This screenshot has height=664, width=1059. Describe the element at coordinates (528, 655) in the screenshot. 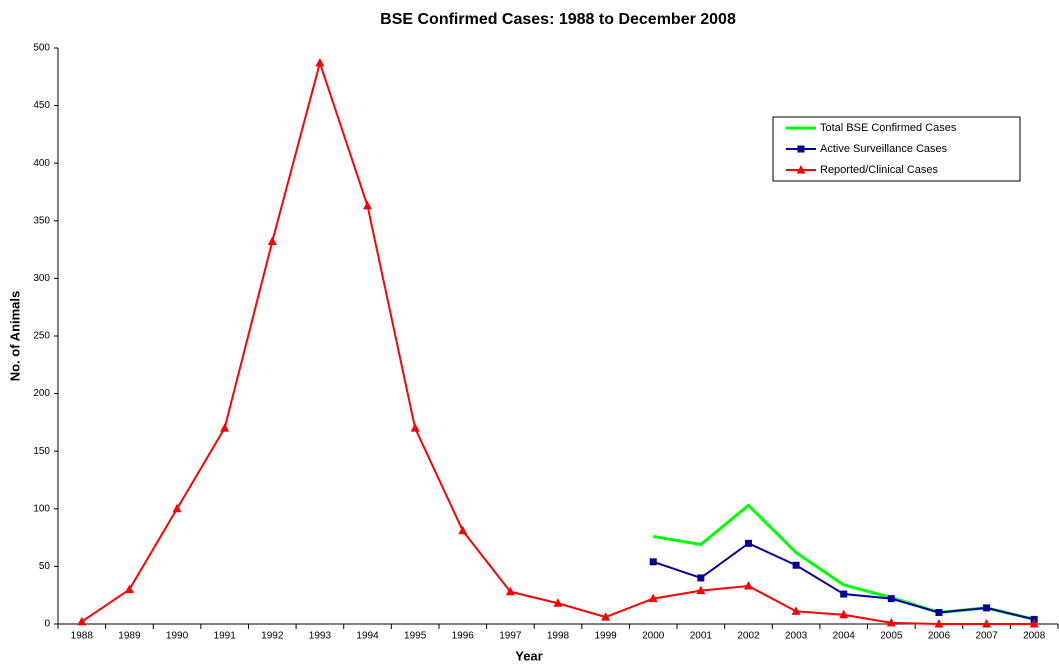

I see `x-axis-title: Year` at that location.